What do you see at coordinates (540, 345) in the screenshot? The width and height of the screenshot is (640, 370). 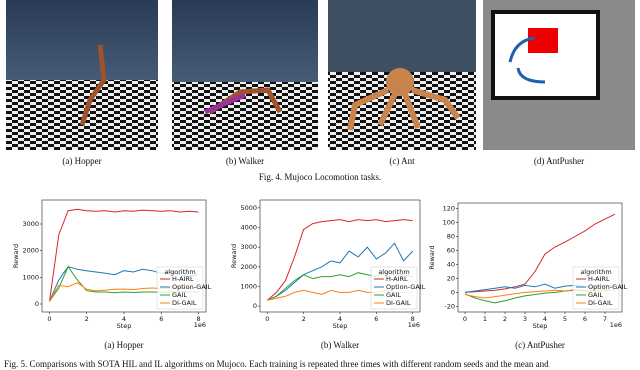 I see `panel-caption: (c) AntPusher` at bounding box center [540, 345].